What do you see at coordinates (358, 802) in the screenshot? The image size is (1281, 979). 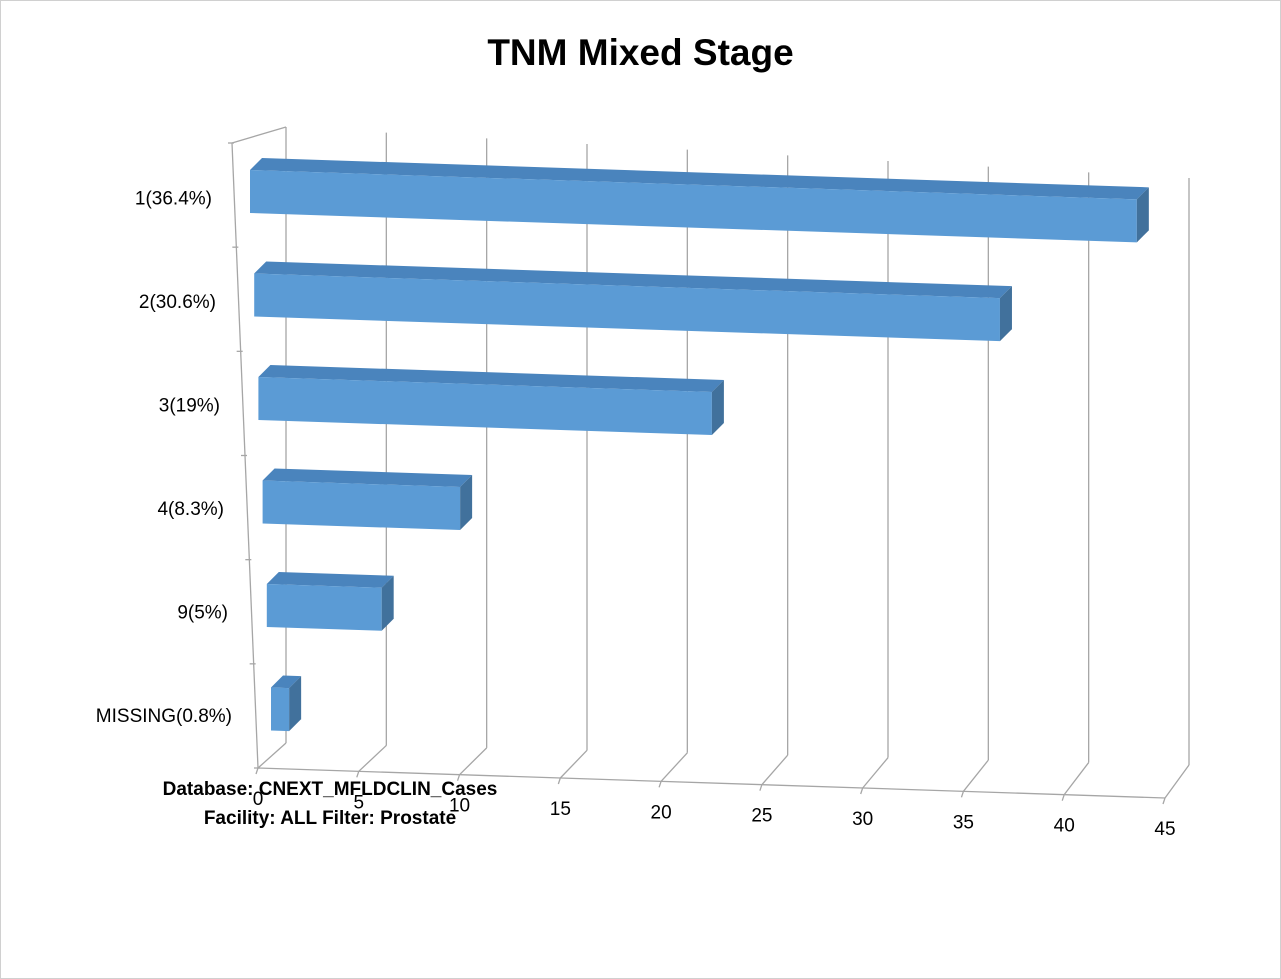 I see `x-tick-label: 5` at bounding box center [358, 802].